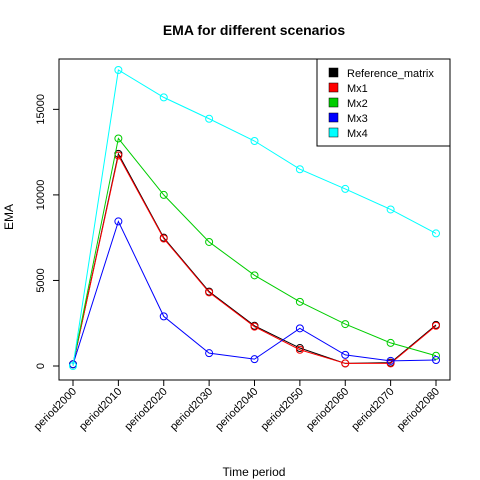 Image resolution: width=480 pixels, height=480 pixels. I want to click on x-tick-label: period2030, so click(191, 409).